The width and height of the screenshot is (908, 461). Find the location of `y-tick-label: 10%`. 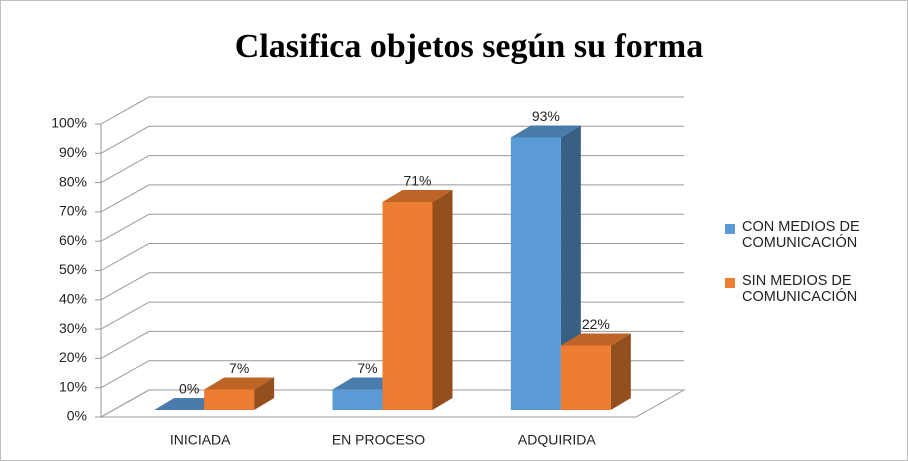

y-tick-label: 10% is located at coordinates (73, 386).